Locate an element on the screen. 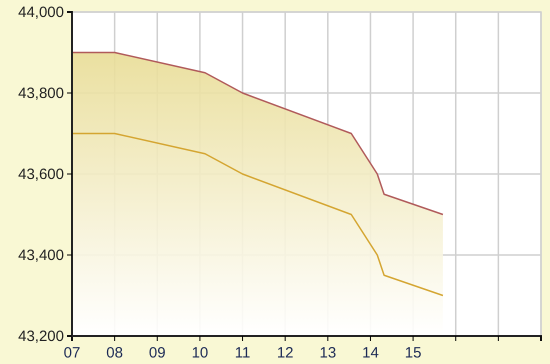 The height and width of the screenshot is (364, 550). x-tick-label: 10 is located at coordinates (200, 353).